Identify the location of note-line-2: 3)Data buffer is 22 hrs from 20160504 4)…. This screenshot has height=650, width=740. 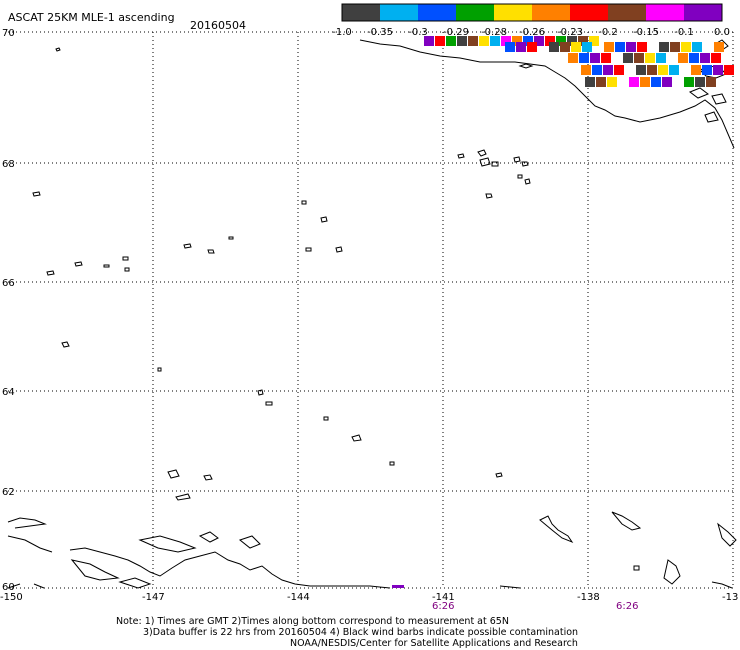
(360, 632).